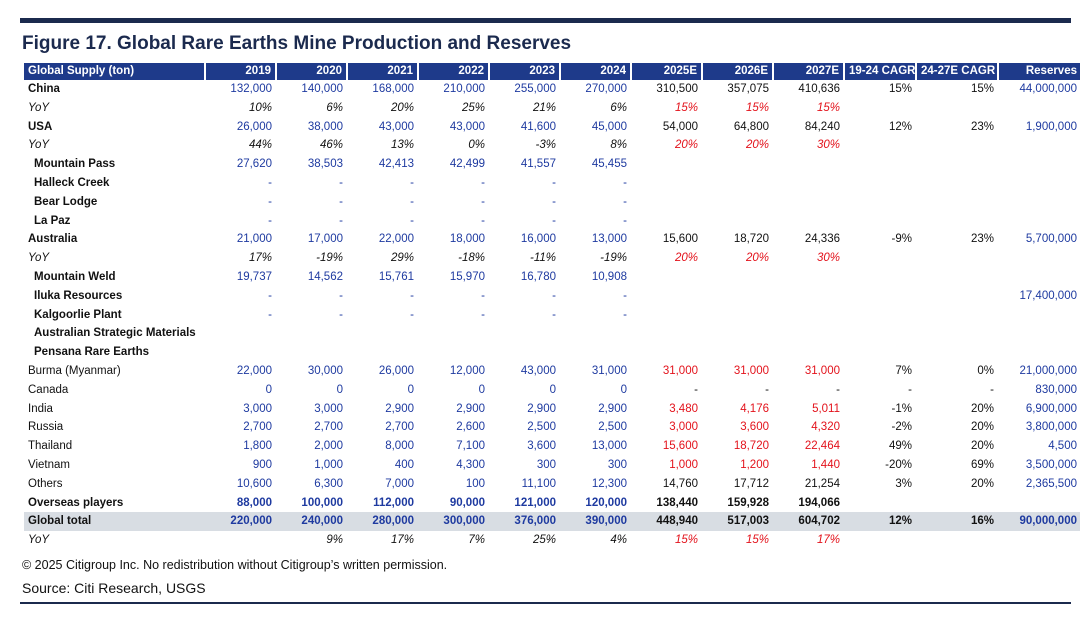 The image size is (1080, 617). Describe the element at coordinates (240, 522) in the screenshot. I see `table-cell: 220,000` at that location.